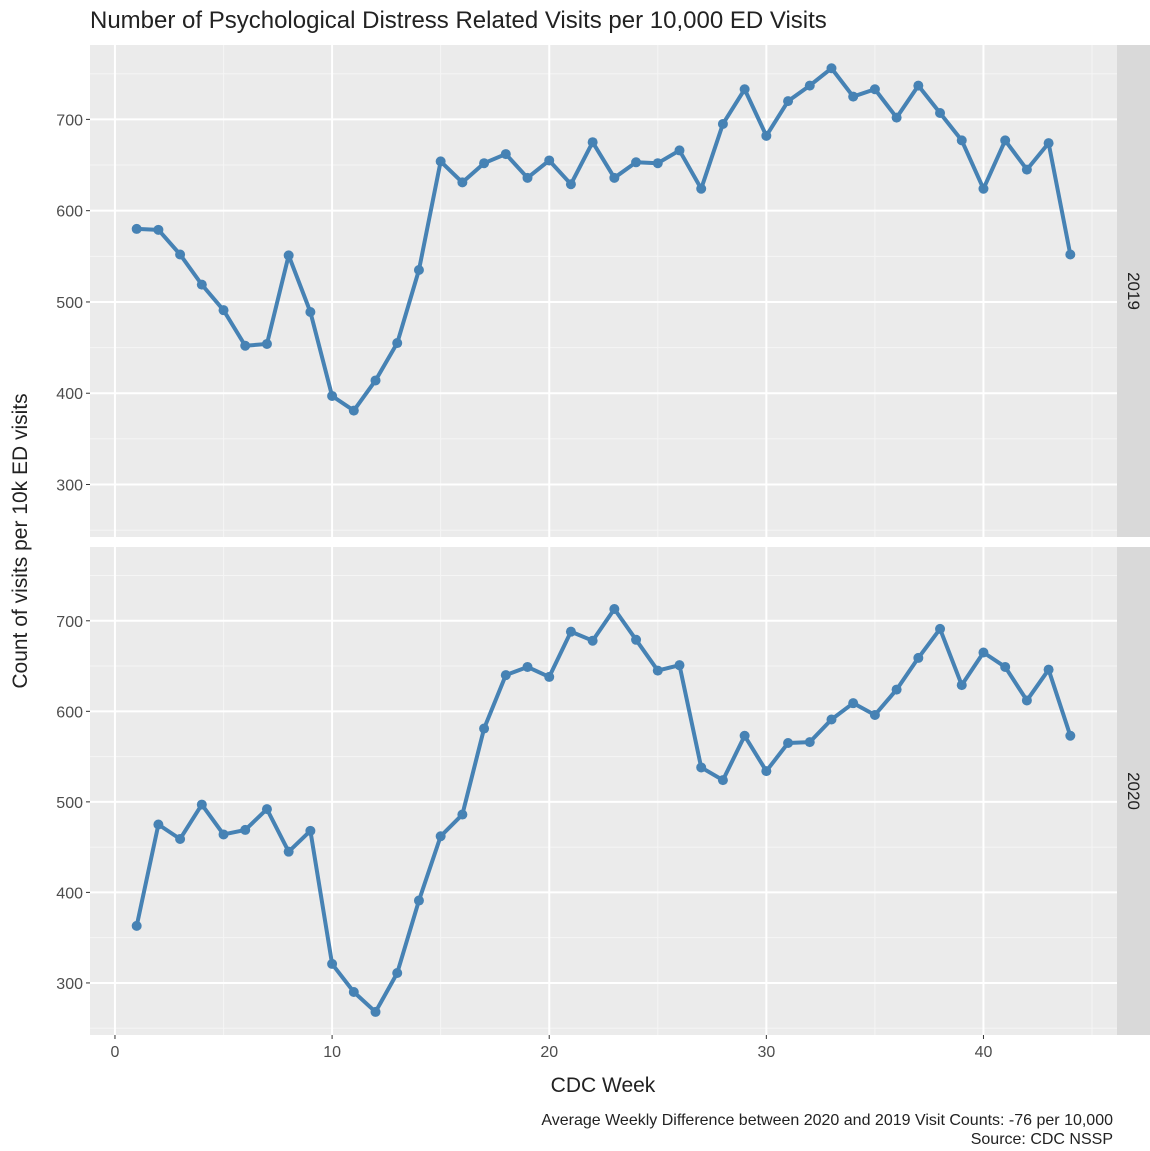 Image resolution: width=1150 pixels, height=1151 pixels. Describe the element at coordinates (69, 622) in the screenshot. I see `y-tick-label: 700` at that location.